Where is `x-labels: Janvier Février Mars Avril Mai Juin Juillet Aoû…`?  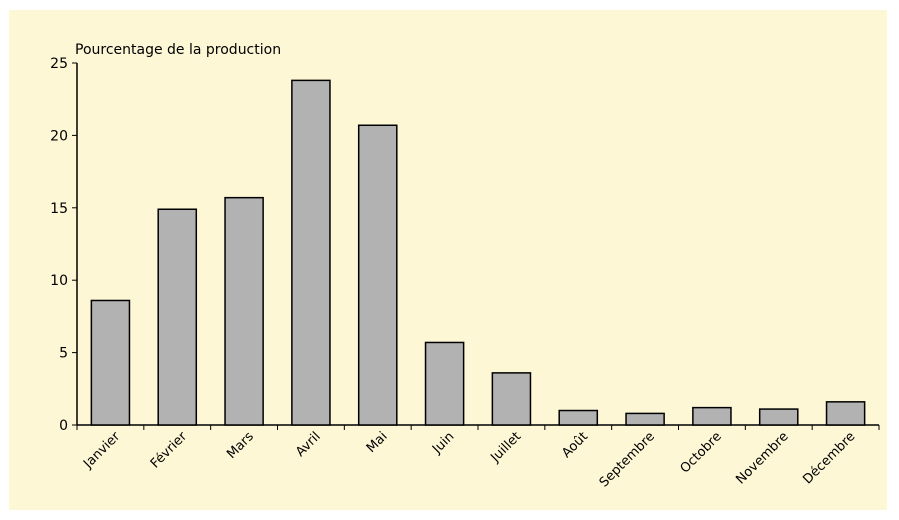 x-labels: Janvier Février Mars Avril Mai Juin Juillet Aoû… is located at coordinates (469, 460).